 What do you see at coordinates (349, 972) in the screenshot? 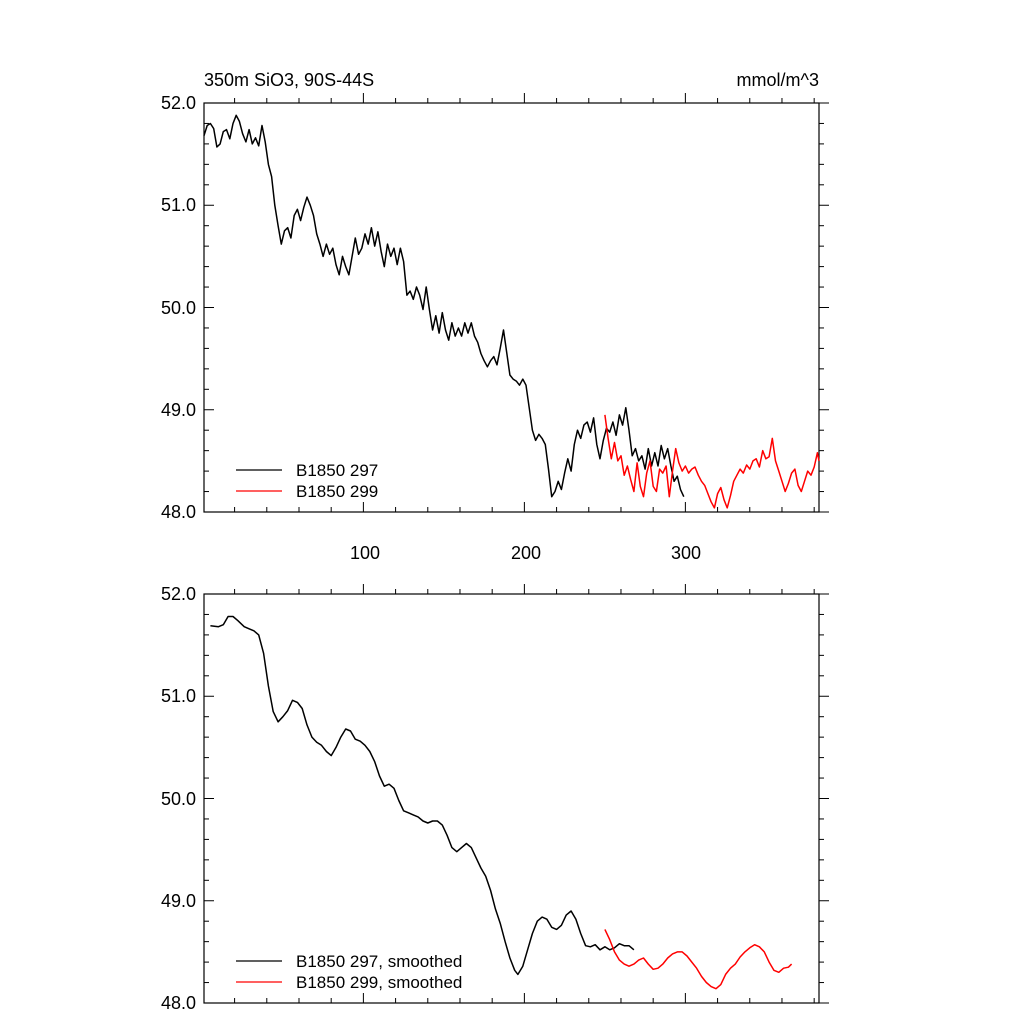
I see `legend-2: B1850 297, smoothed B1850 299, smoothed` at bounding box center [349, 972].